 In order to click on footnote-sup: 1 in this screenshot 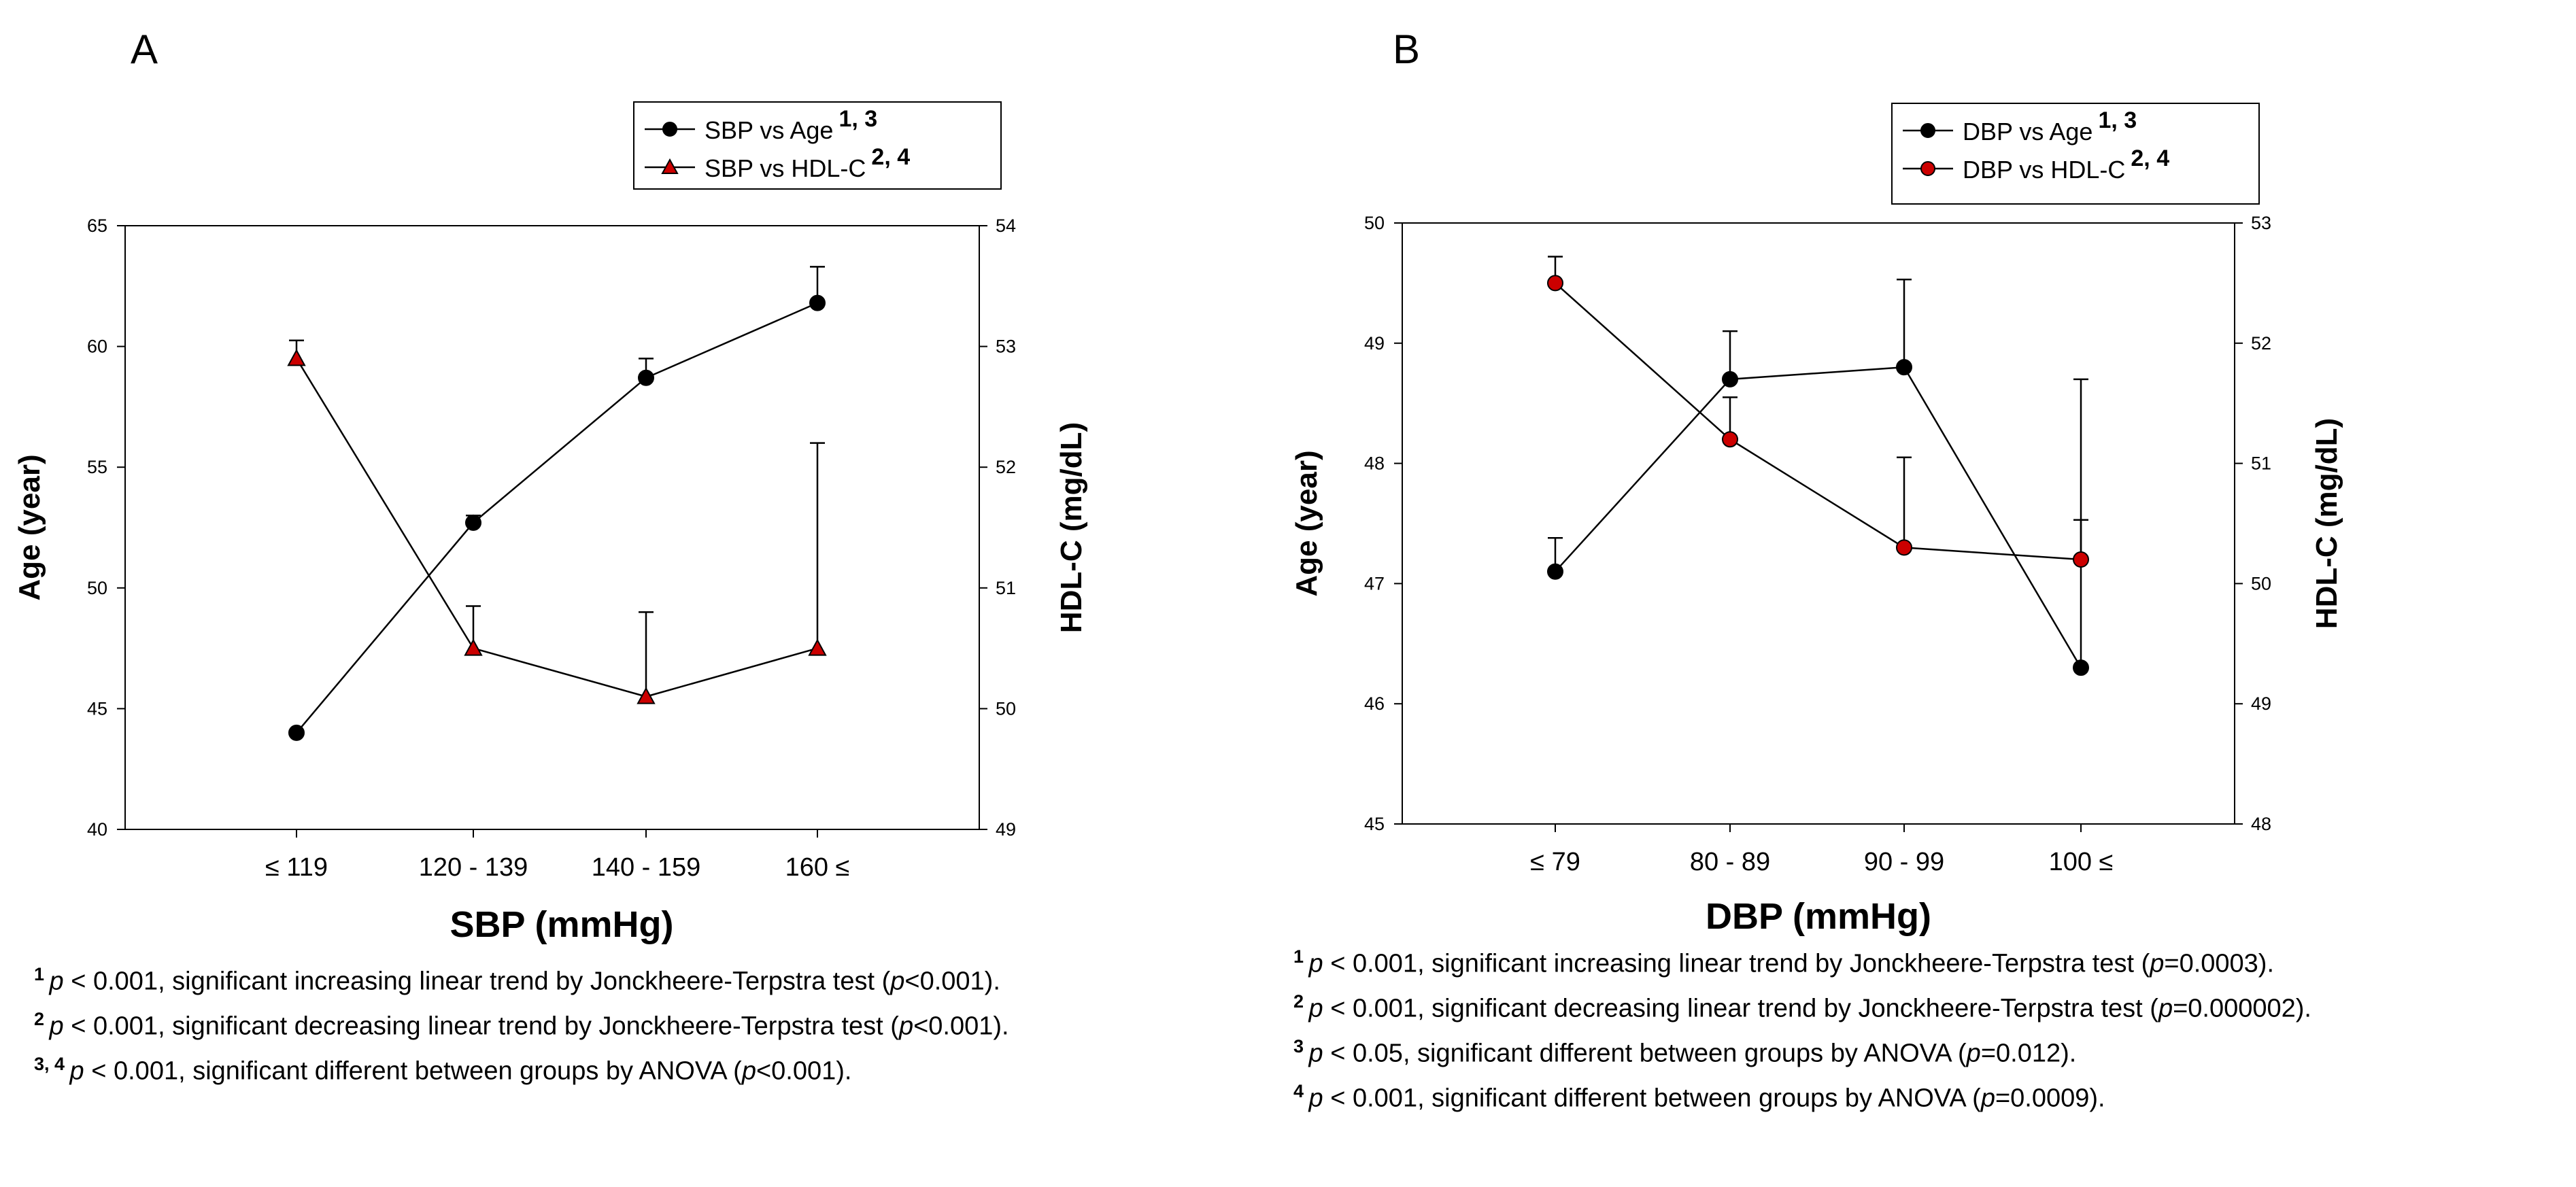, I will do `click(1301, 957)`.